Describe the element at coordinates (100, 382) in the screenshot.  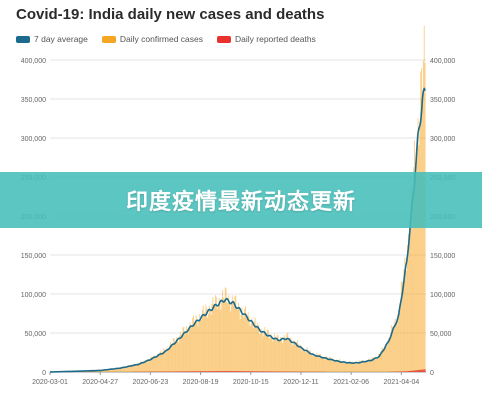
I see `x-tick-label: 2020-04-27` at that location.